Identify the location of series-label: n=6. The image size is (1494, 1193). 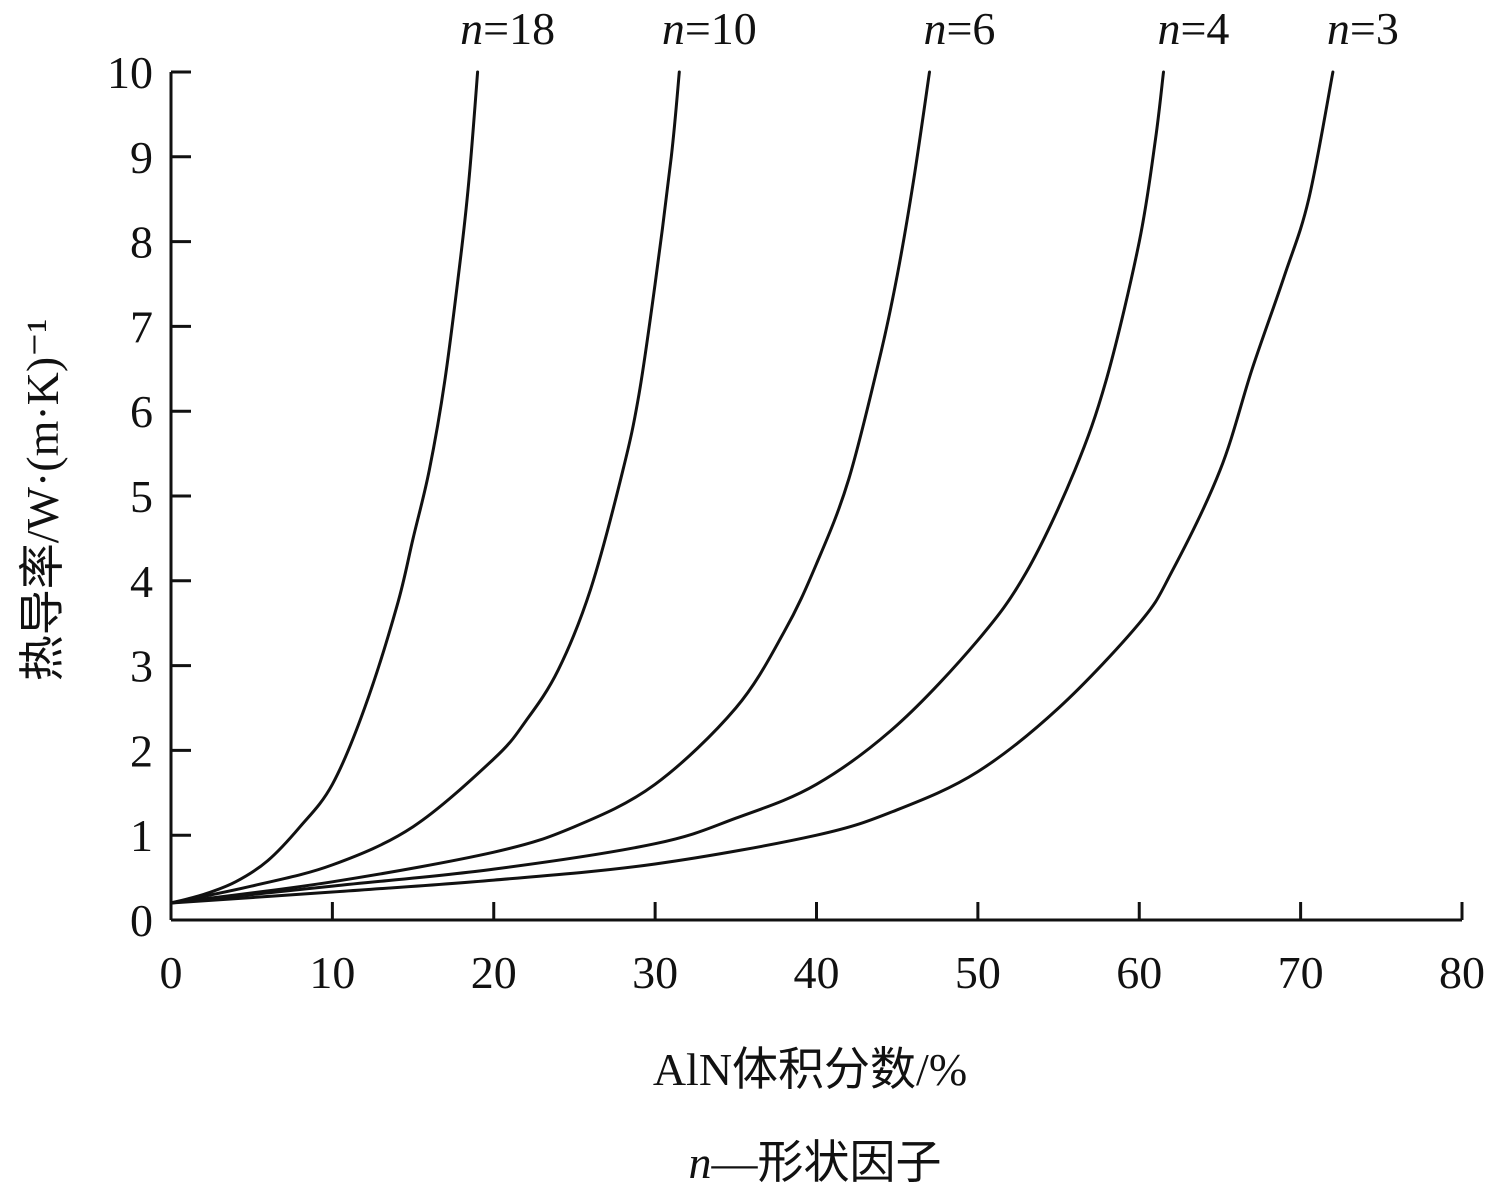
(959, 28).